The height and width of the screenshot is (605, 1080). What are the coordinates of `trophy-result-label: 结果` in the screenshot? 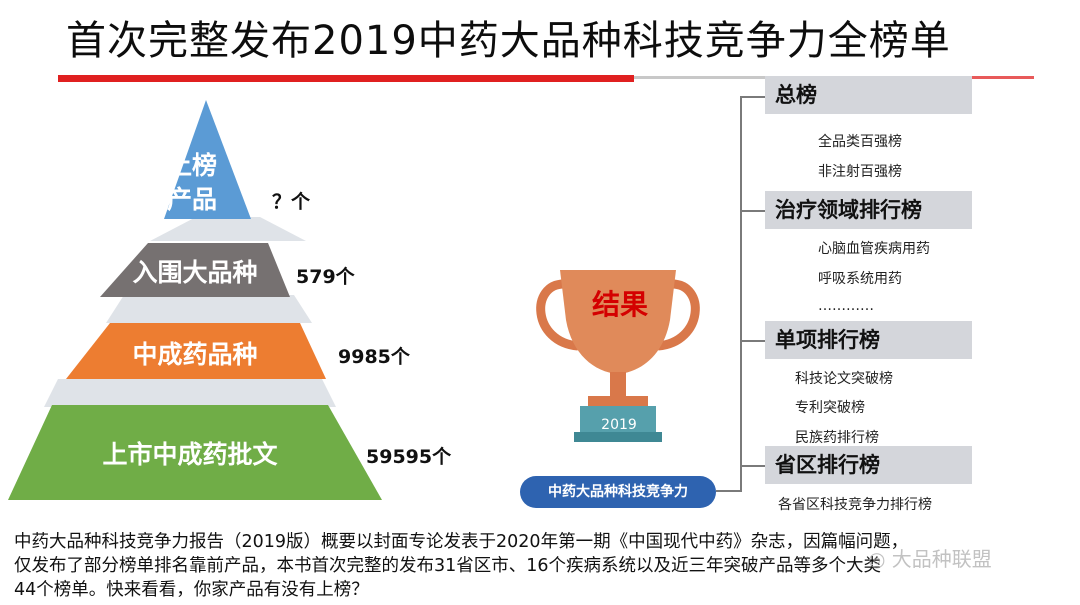 It's located at (619, 304).